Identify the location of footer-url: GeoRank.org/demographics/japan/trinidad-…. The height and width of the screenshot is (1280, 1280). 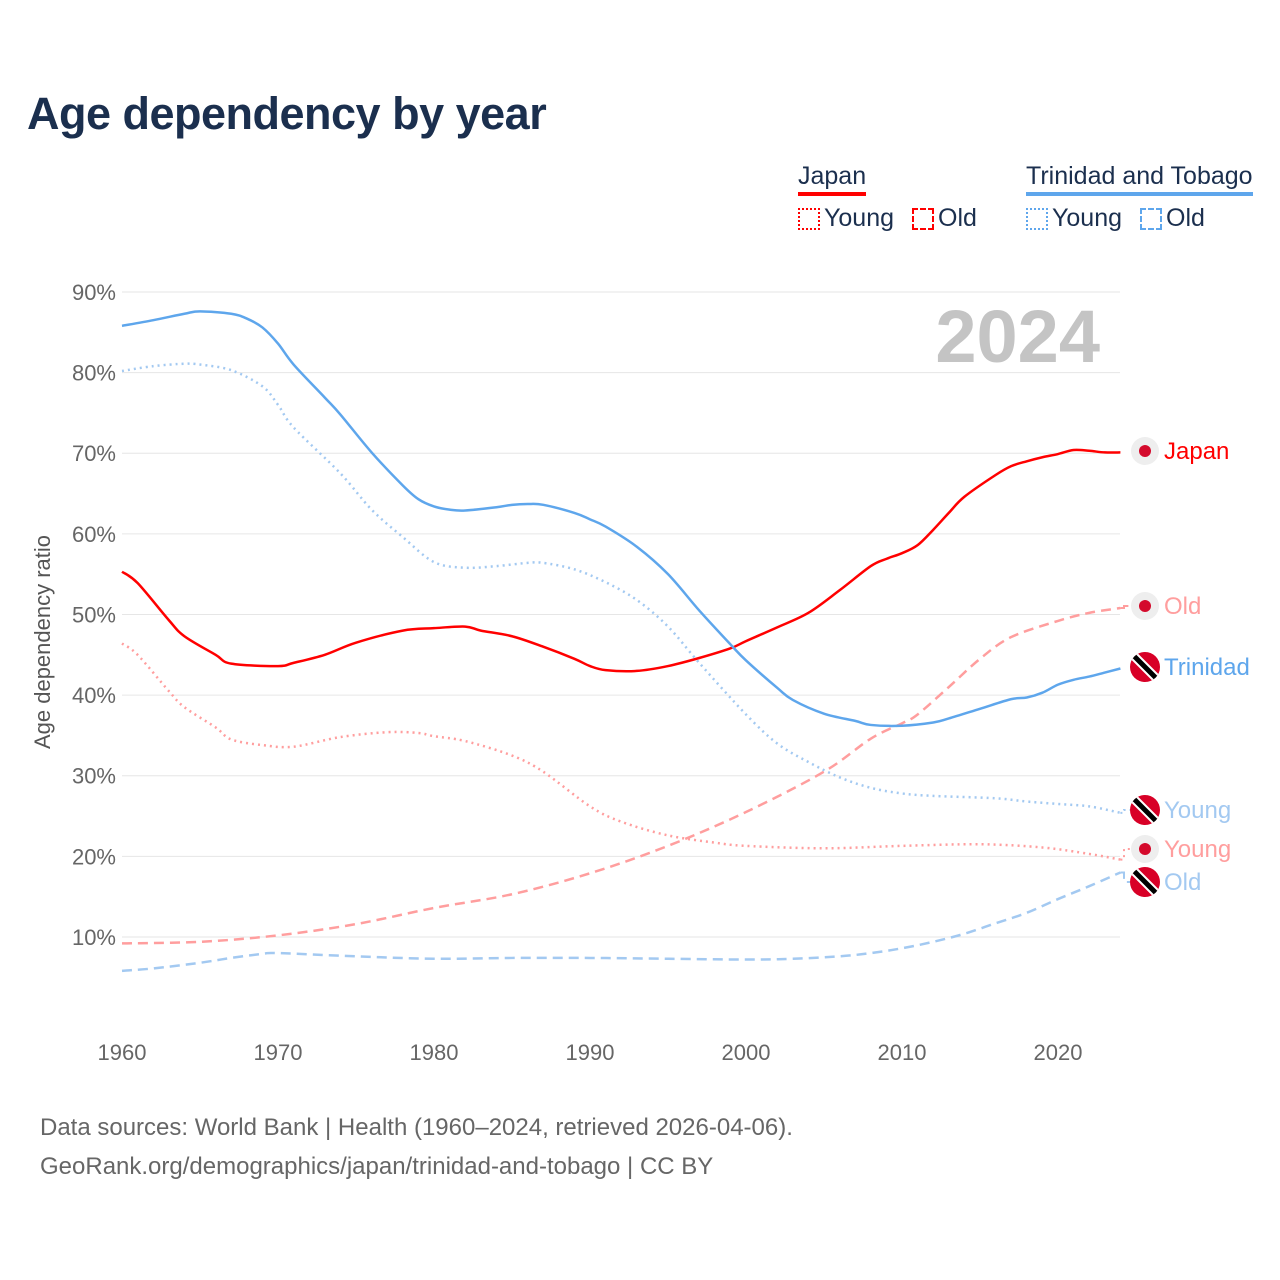
(377, 1166).